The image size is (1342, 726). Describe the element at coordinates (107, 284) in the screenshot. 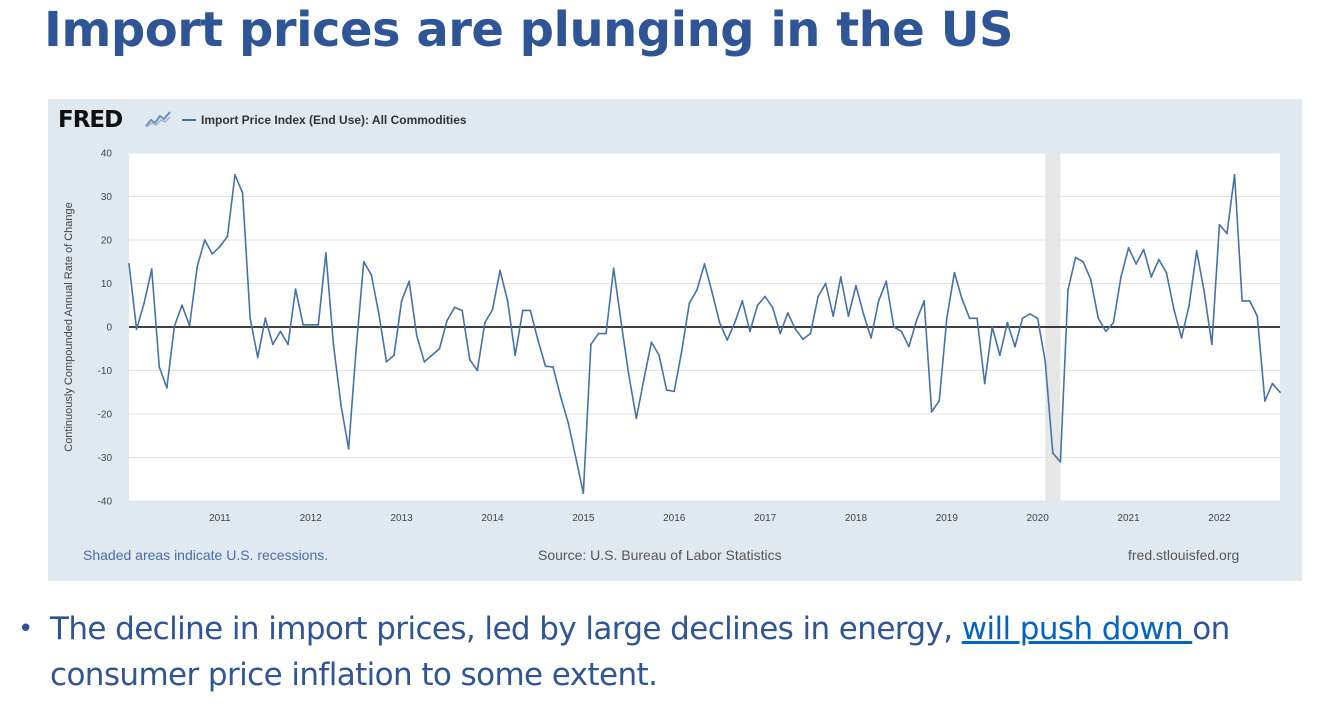

I see `y-tick-label: 10` at that location.